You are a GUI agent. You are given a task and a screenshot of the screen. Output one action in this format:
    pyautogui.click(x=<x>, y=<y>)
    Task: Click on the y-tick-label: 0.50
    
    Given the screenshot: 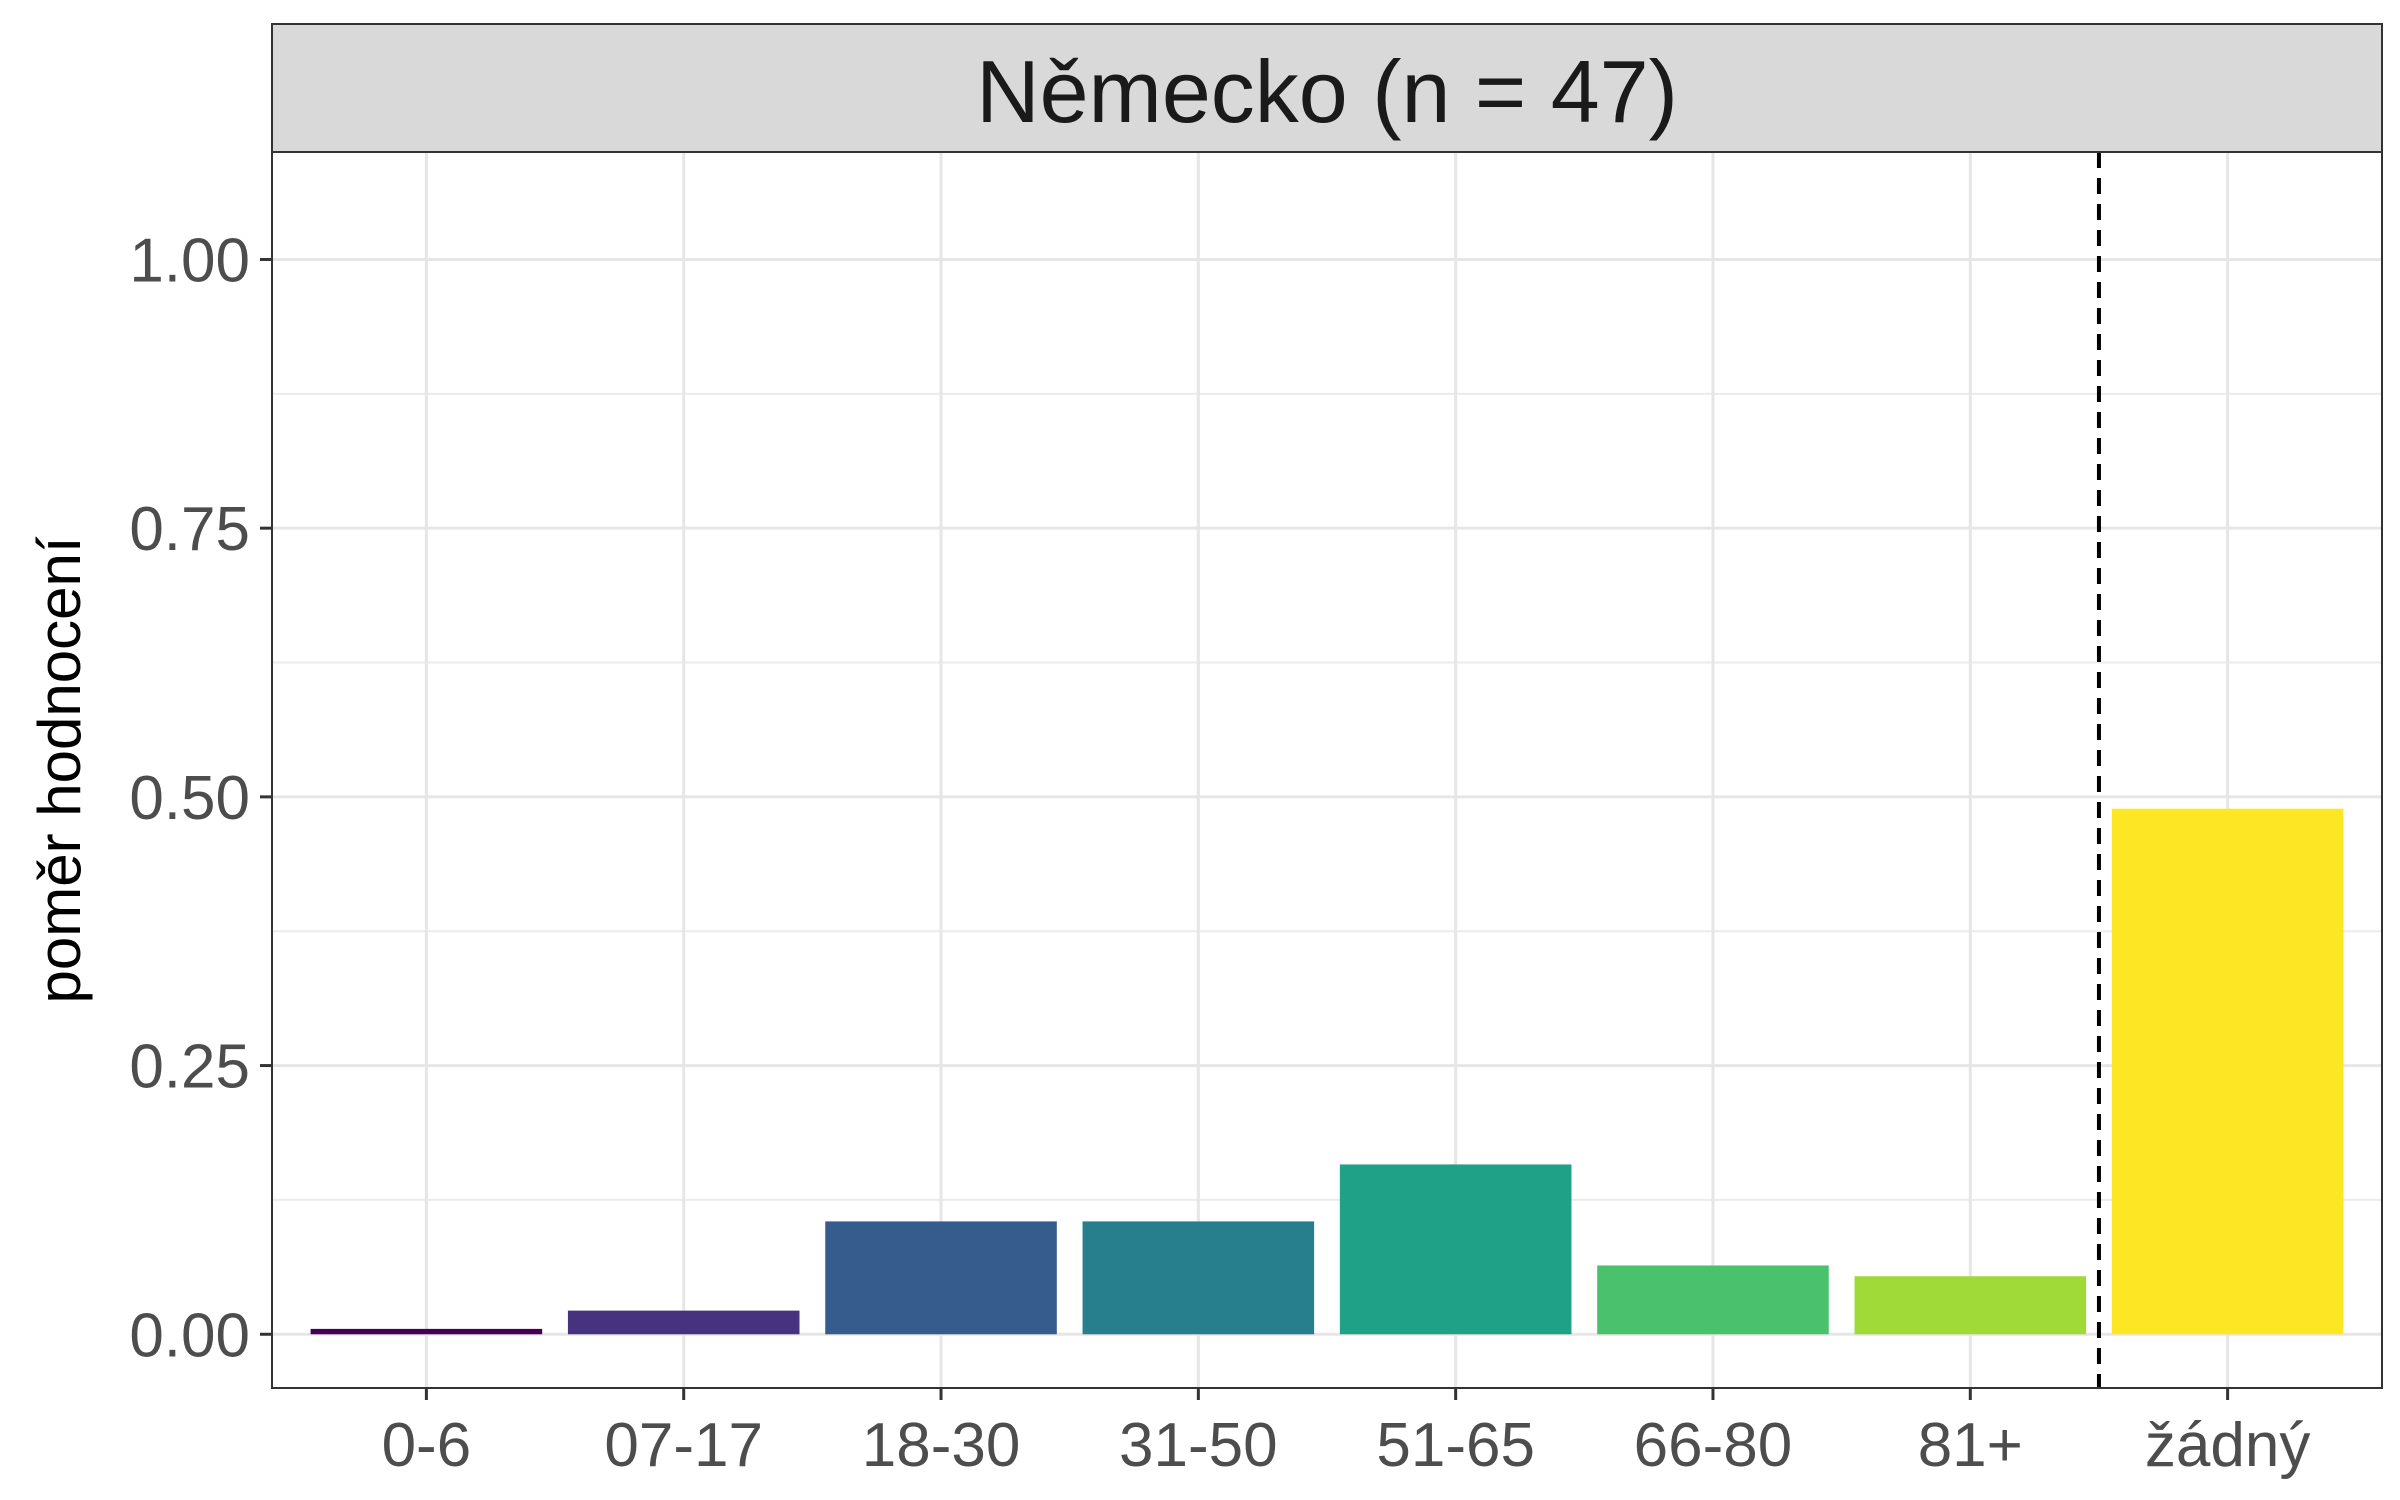 What is the action you would take?
    pyautogui.click(x=189, y=798)
    